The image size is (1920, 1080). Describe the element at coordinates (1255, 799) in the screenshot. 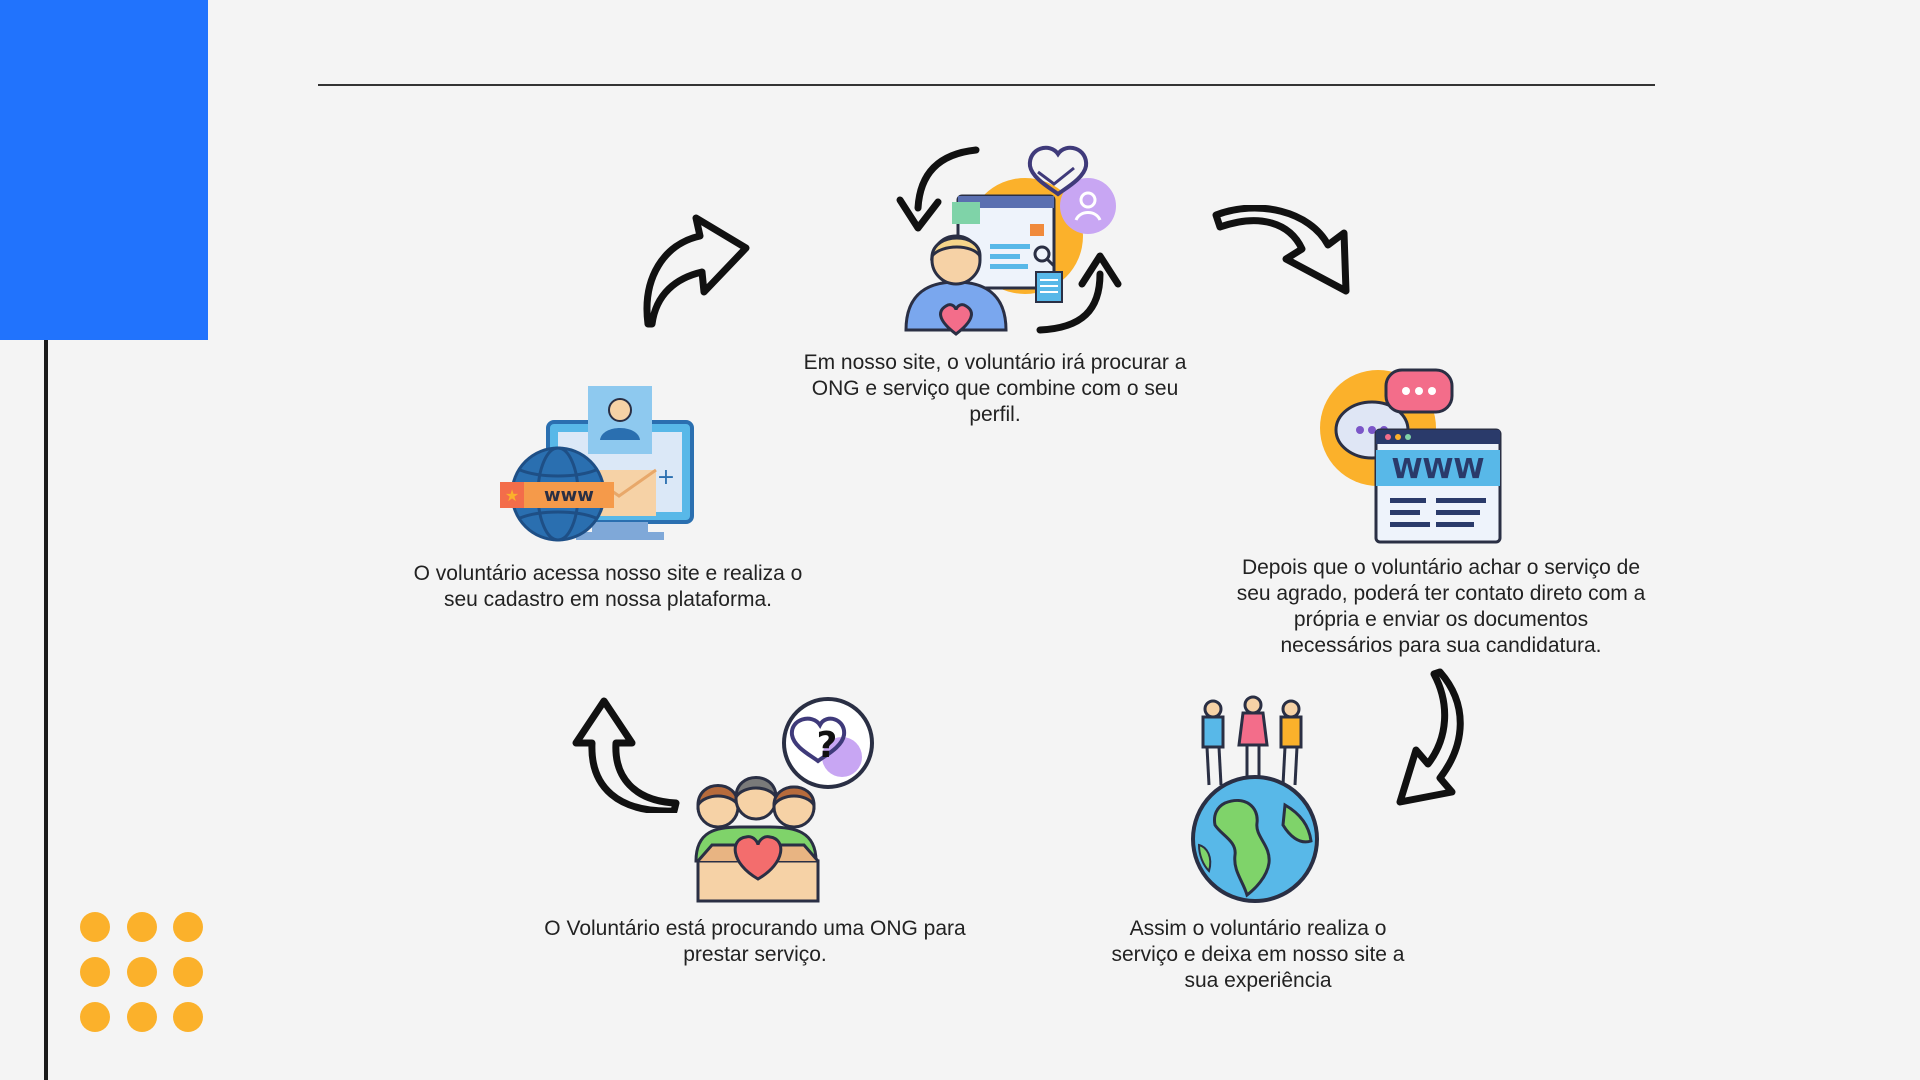

I see `people-on-globe-icon` at that location.